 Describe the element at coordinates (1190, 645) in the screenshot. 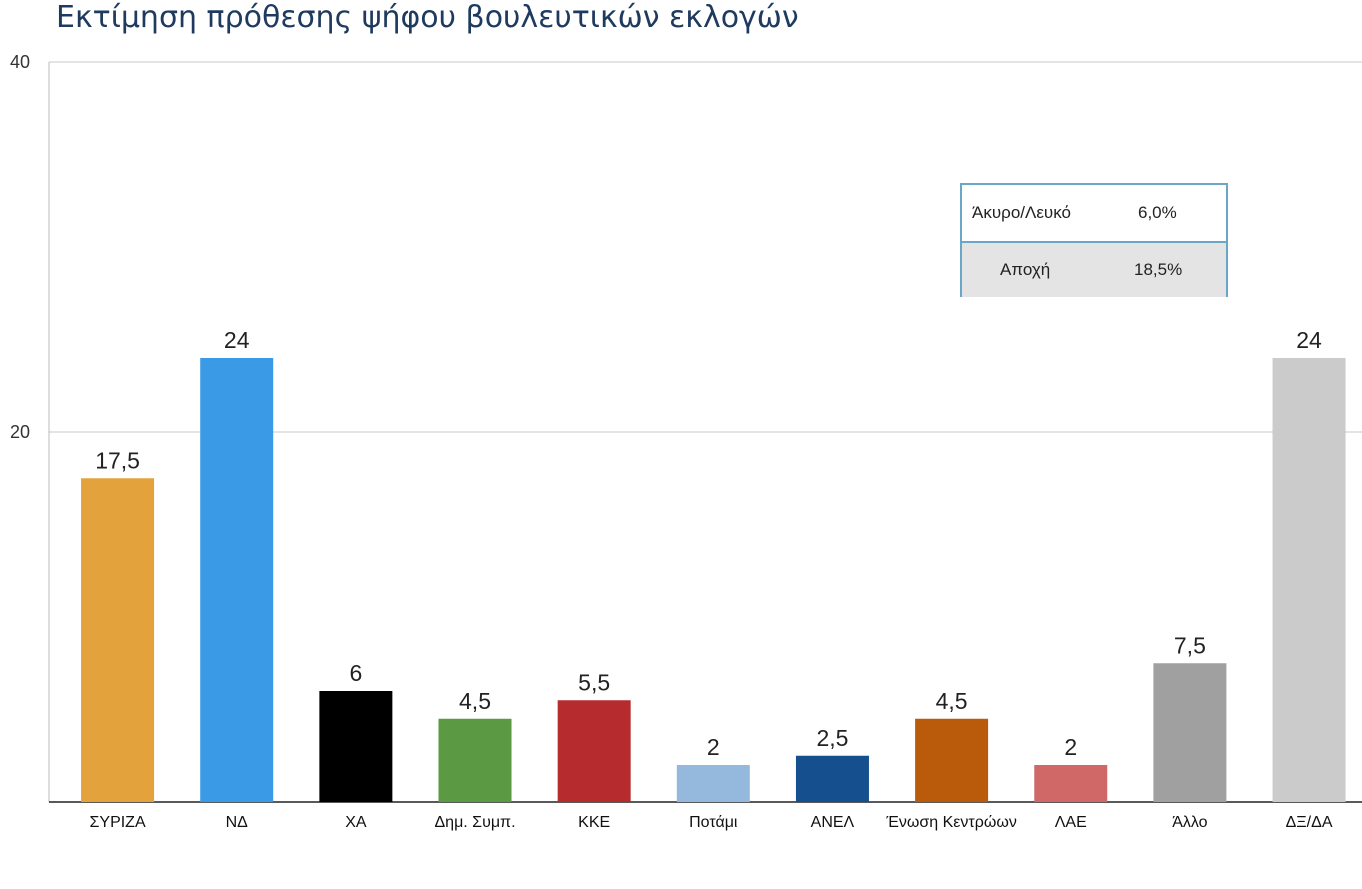

I see `data-label: 7,5` at that location.